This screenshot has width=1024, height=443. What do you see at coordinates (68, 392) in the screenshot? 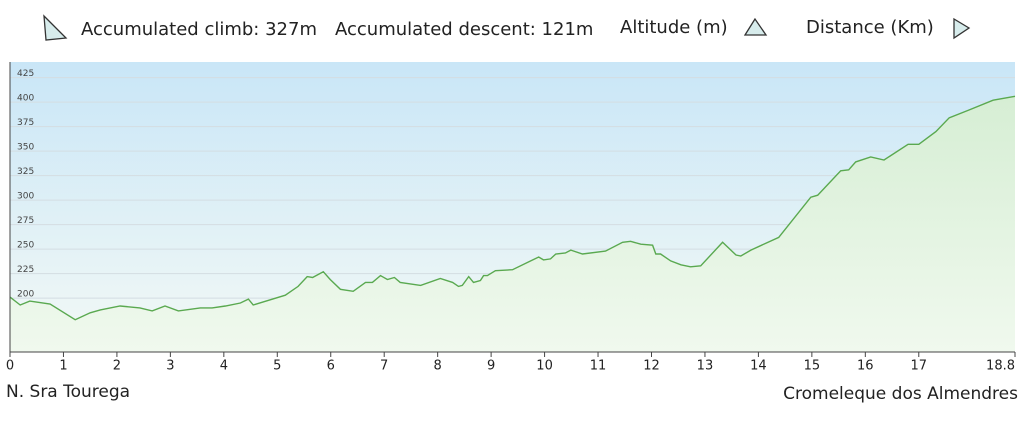
I see `start-label: N. Sra Tourega` at bounding box center [68, 392].